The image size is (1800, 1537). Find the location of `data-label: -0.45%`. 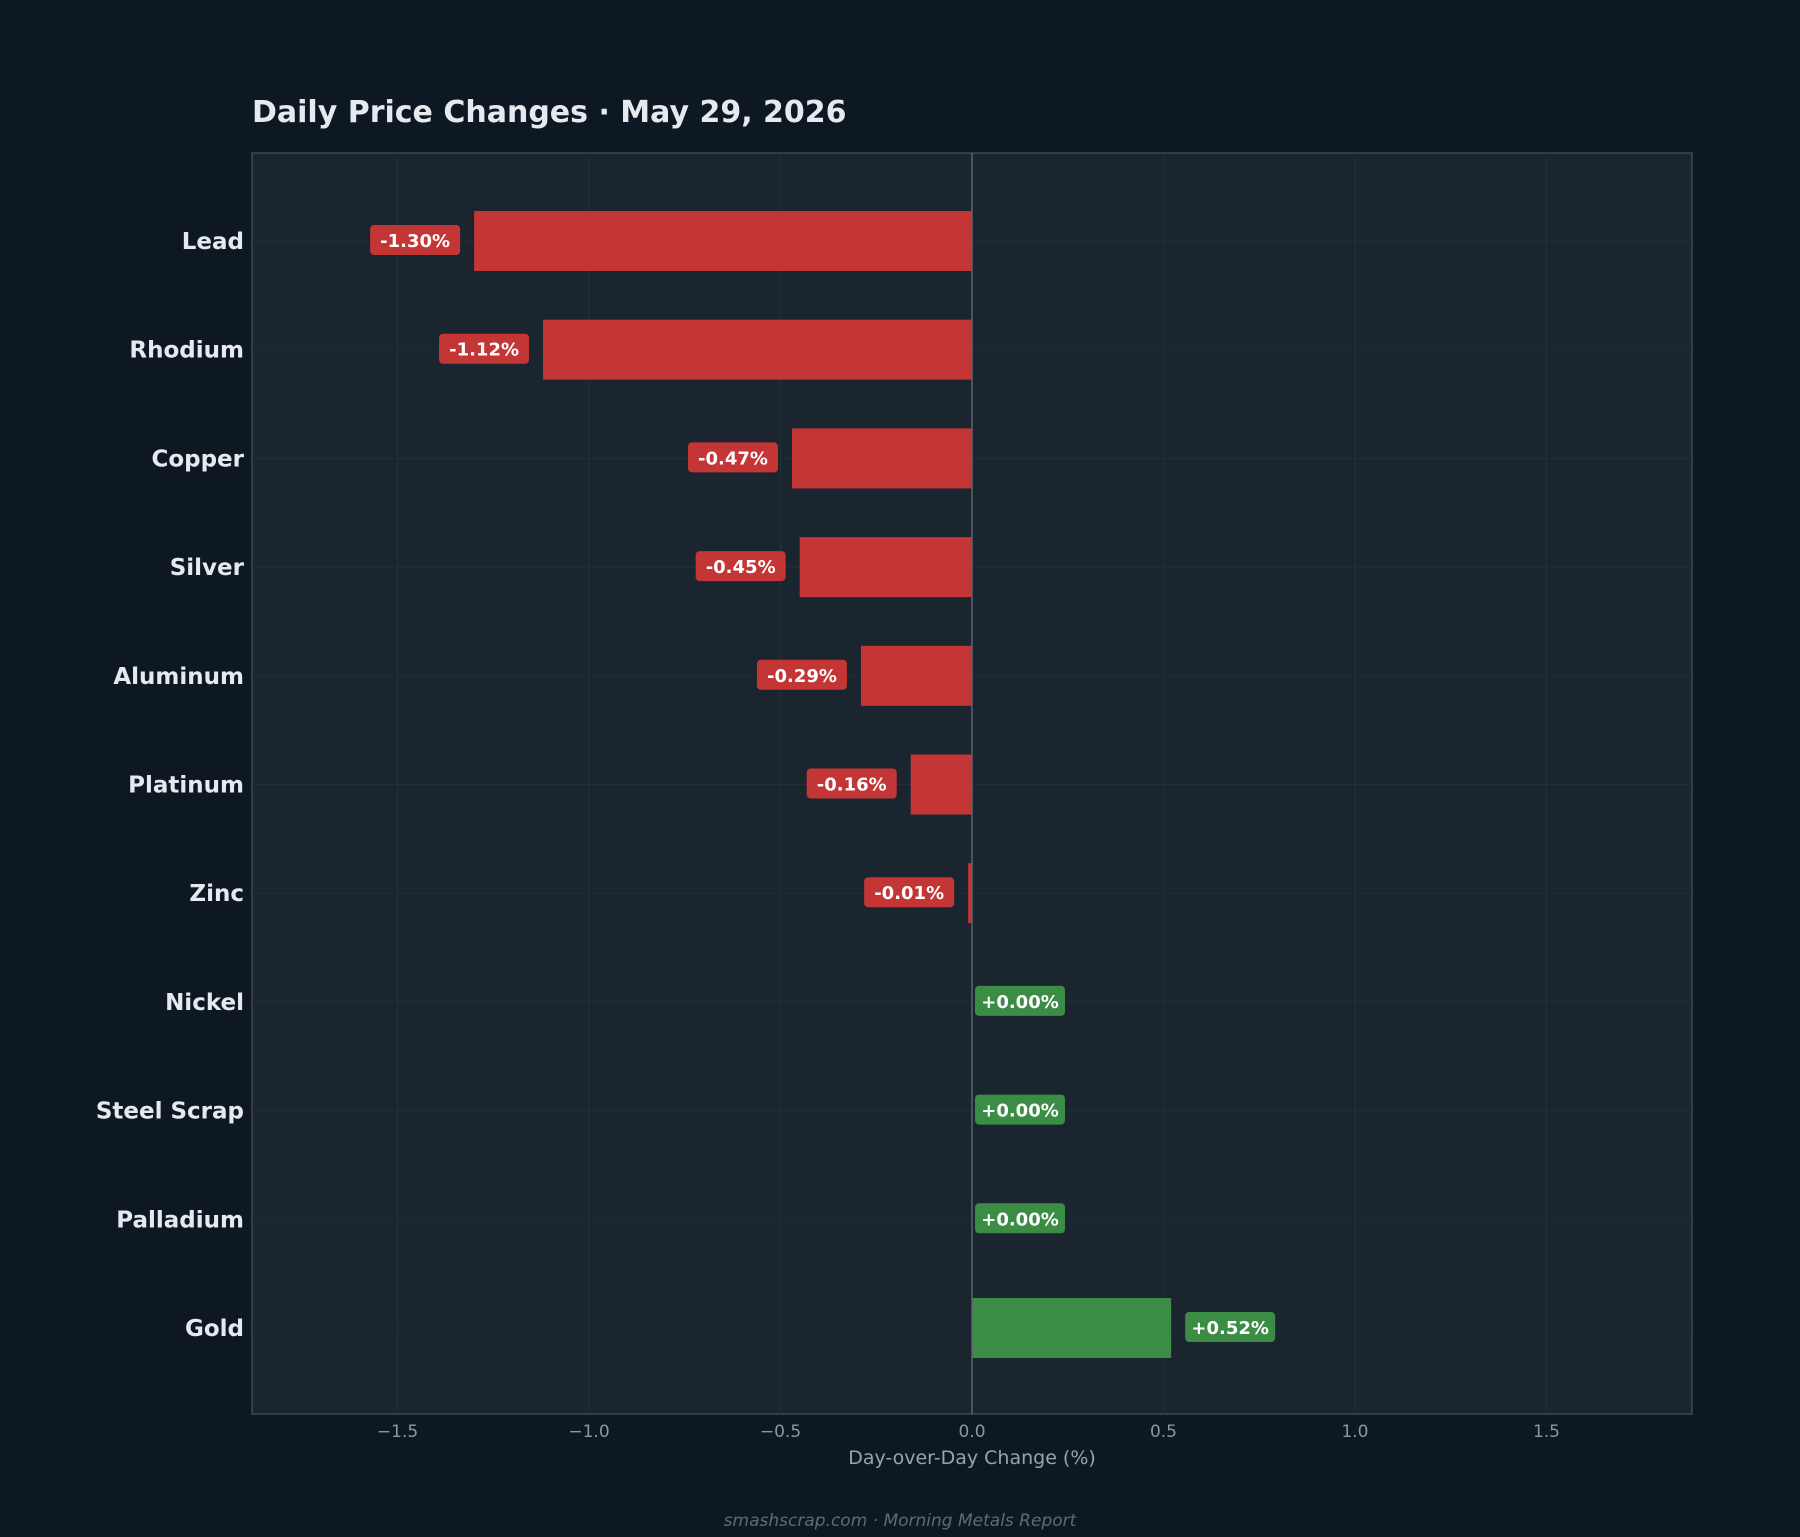

data-label: -0.45% is located at coordinates (740, 566).